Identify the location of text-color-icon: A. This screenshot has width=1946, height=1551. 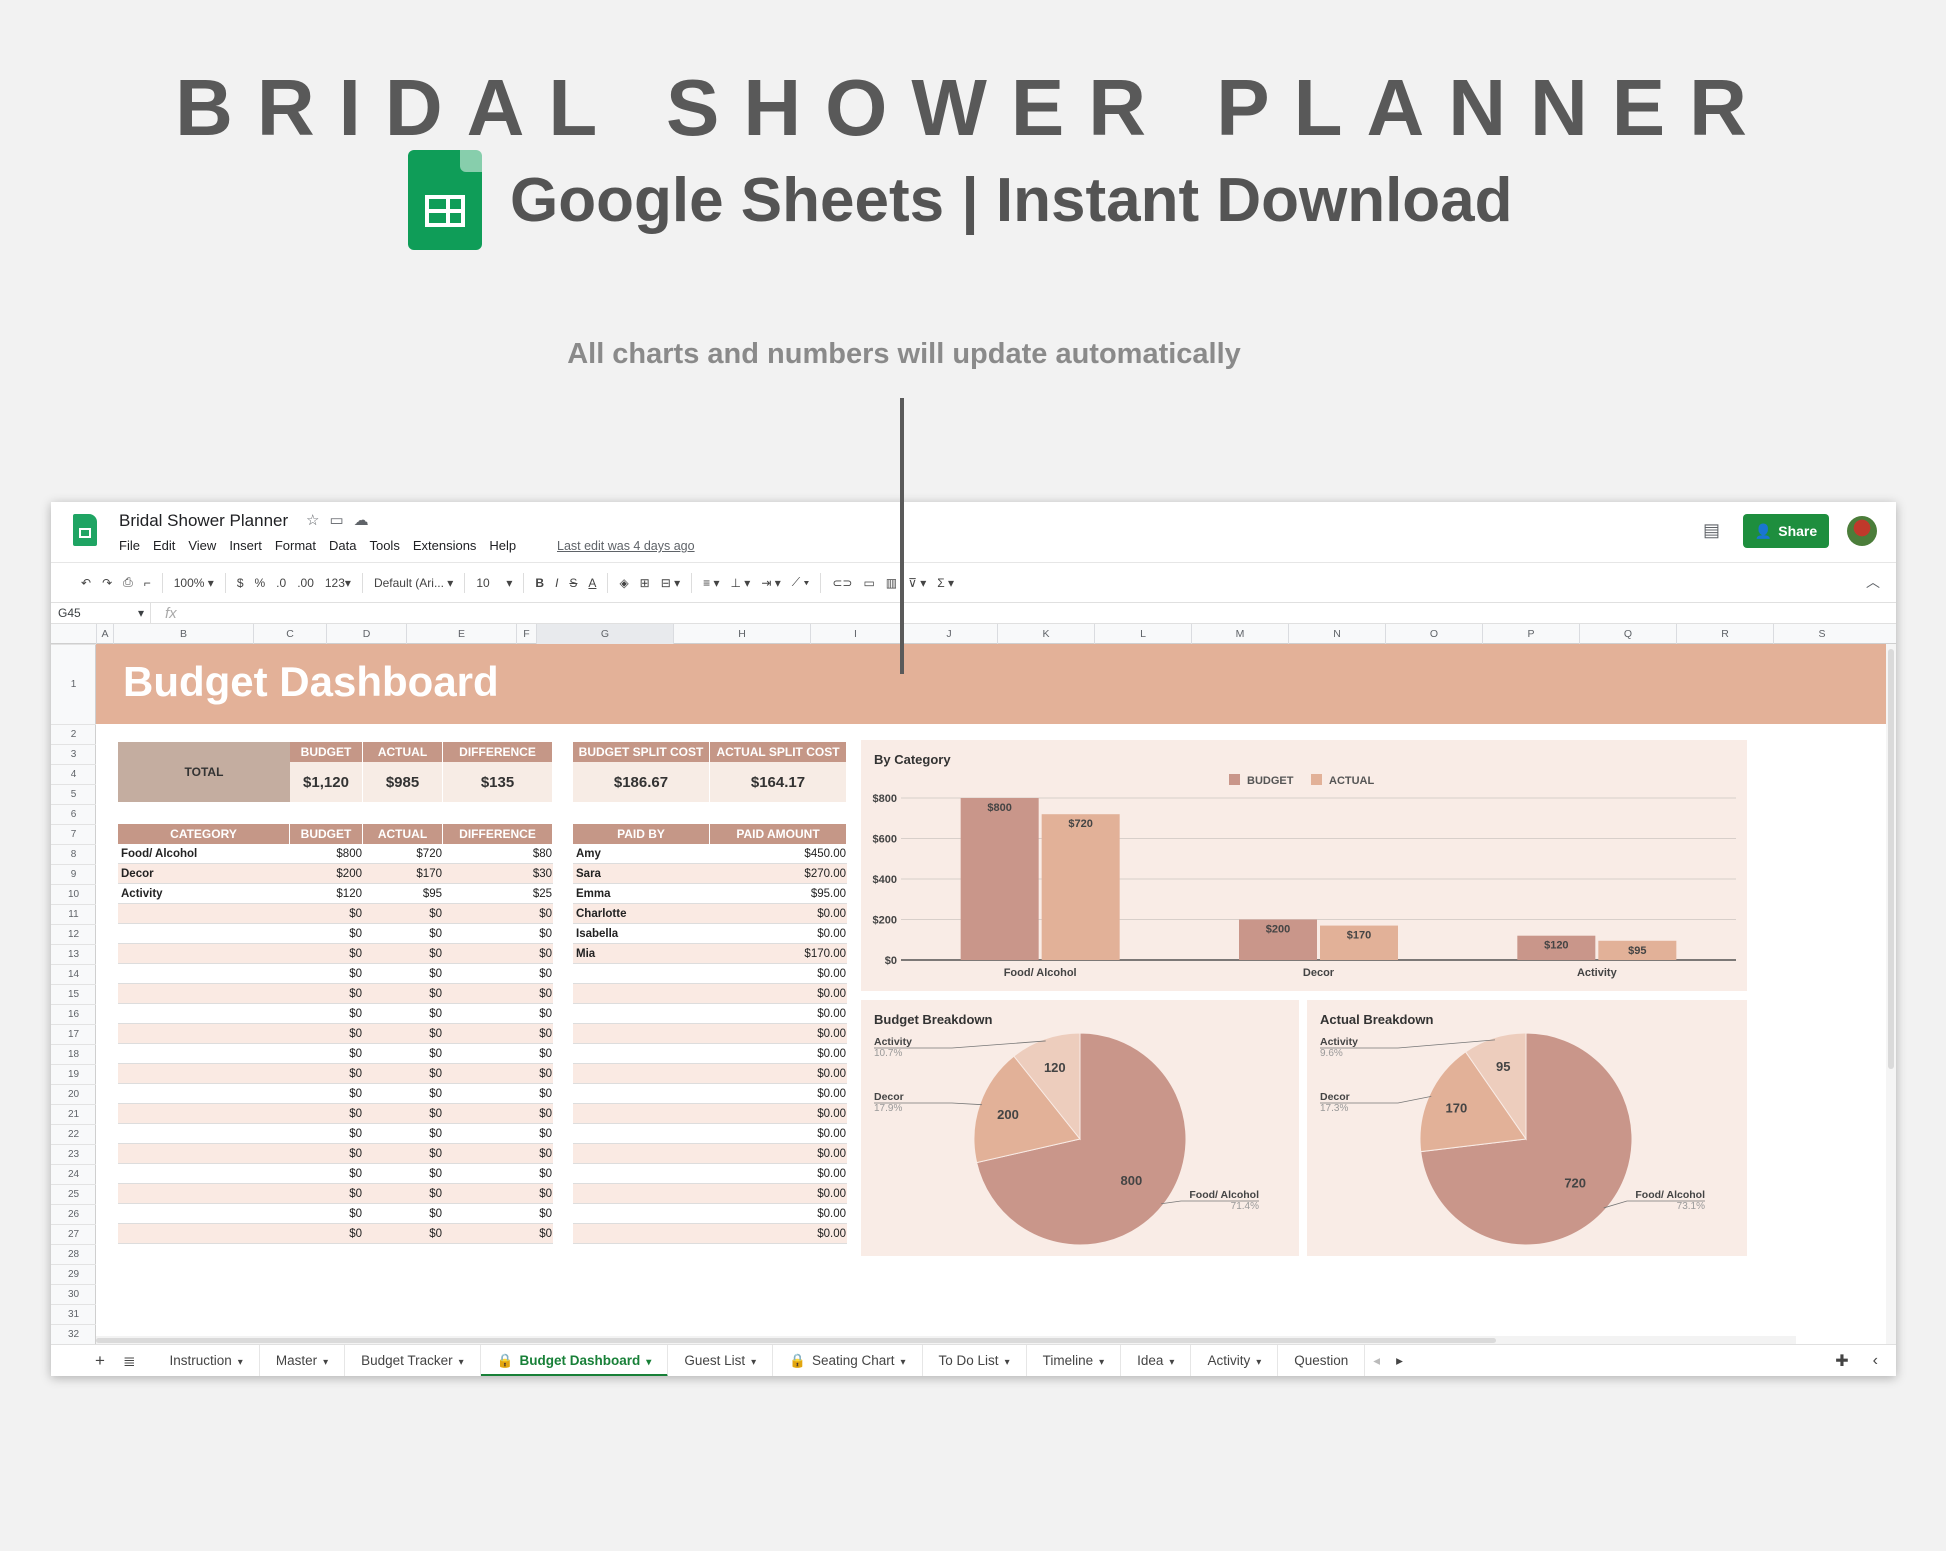
(592, 582).